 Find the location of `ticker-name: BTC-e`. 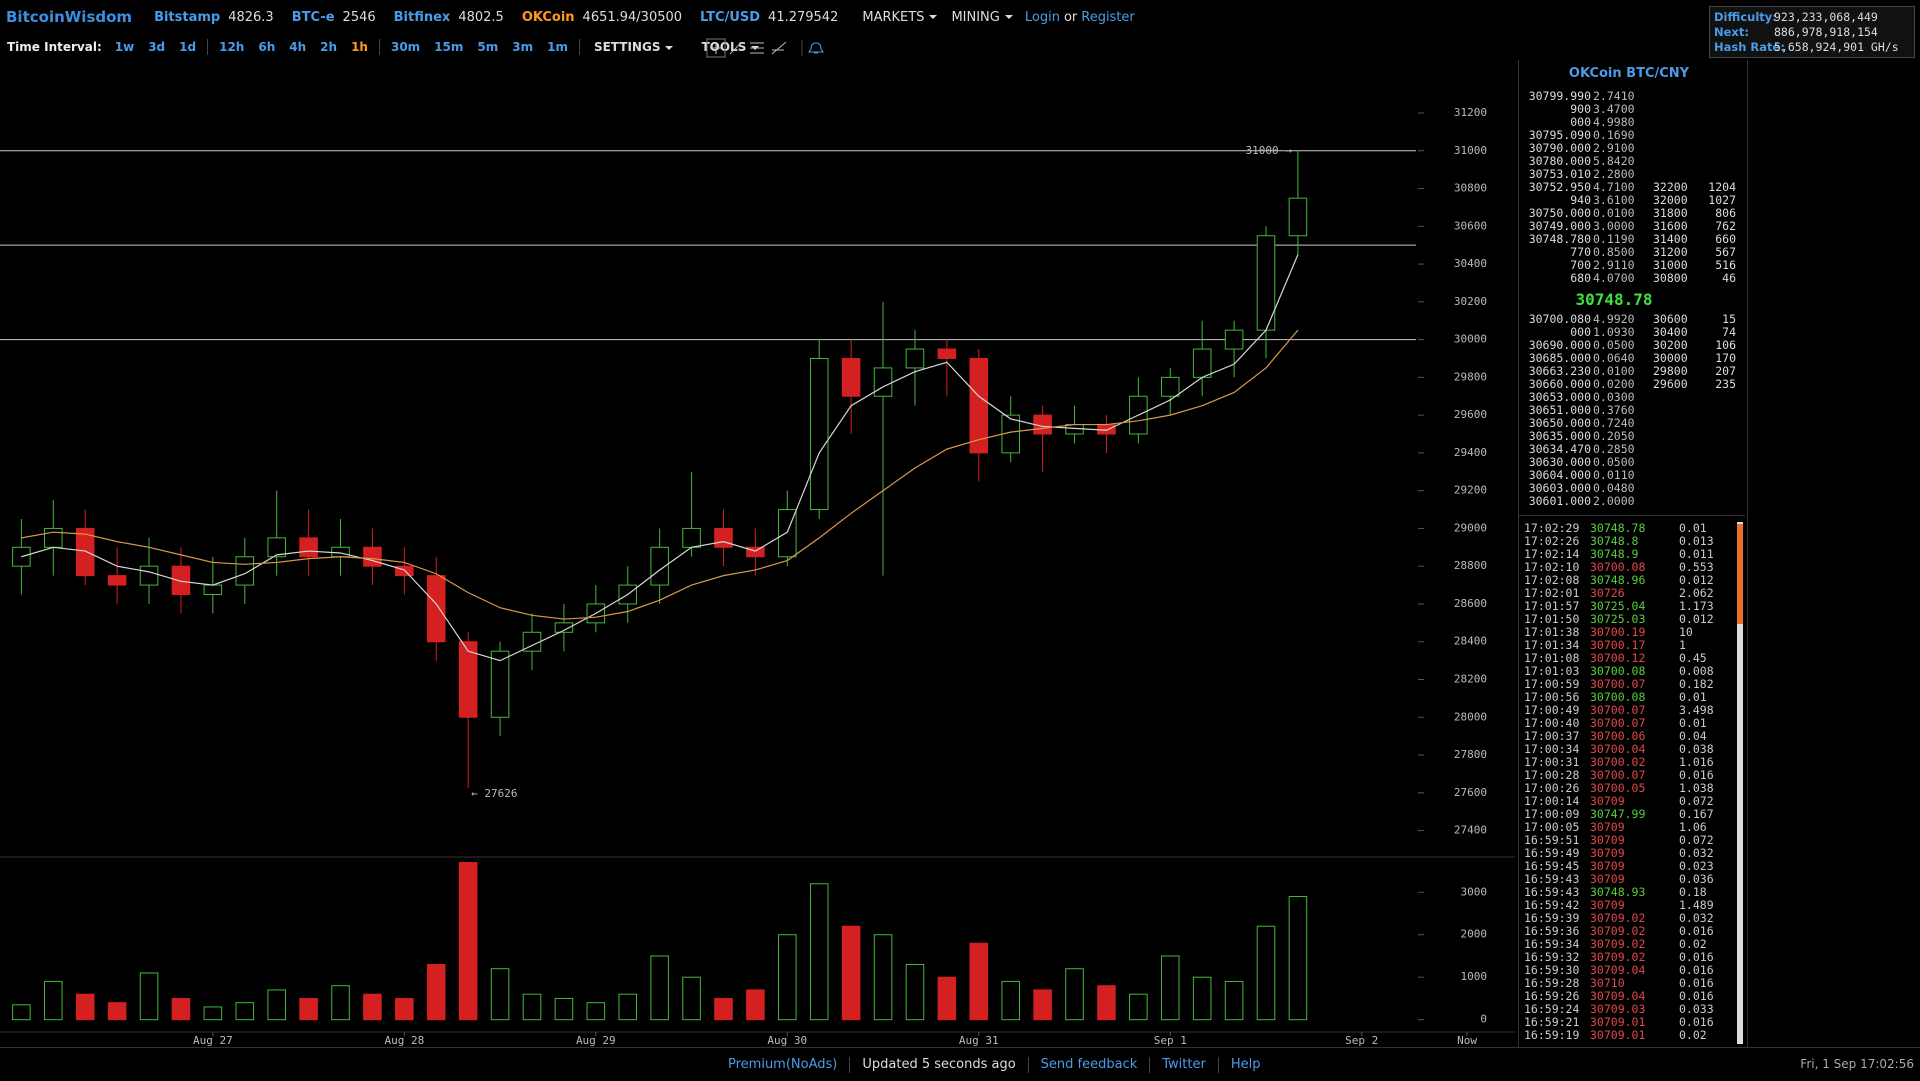

ticker-name: BTC-e is located at coordinates (313, 17).